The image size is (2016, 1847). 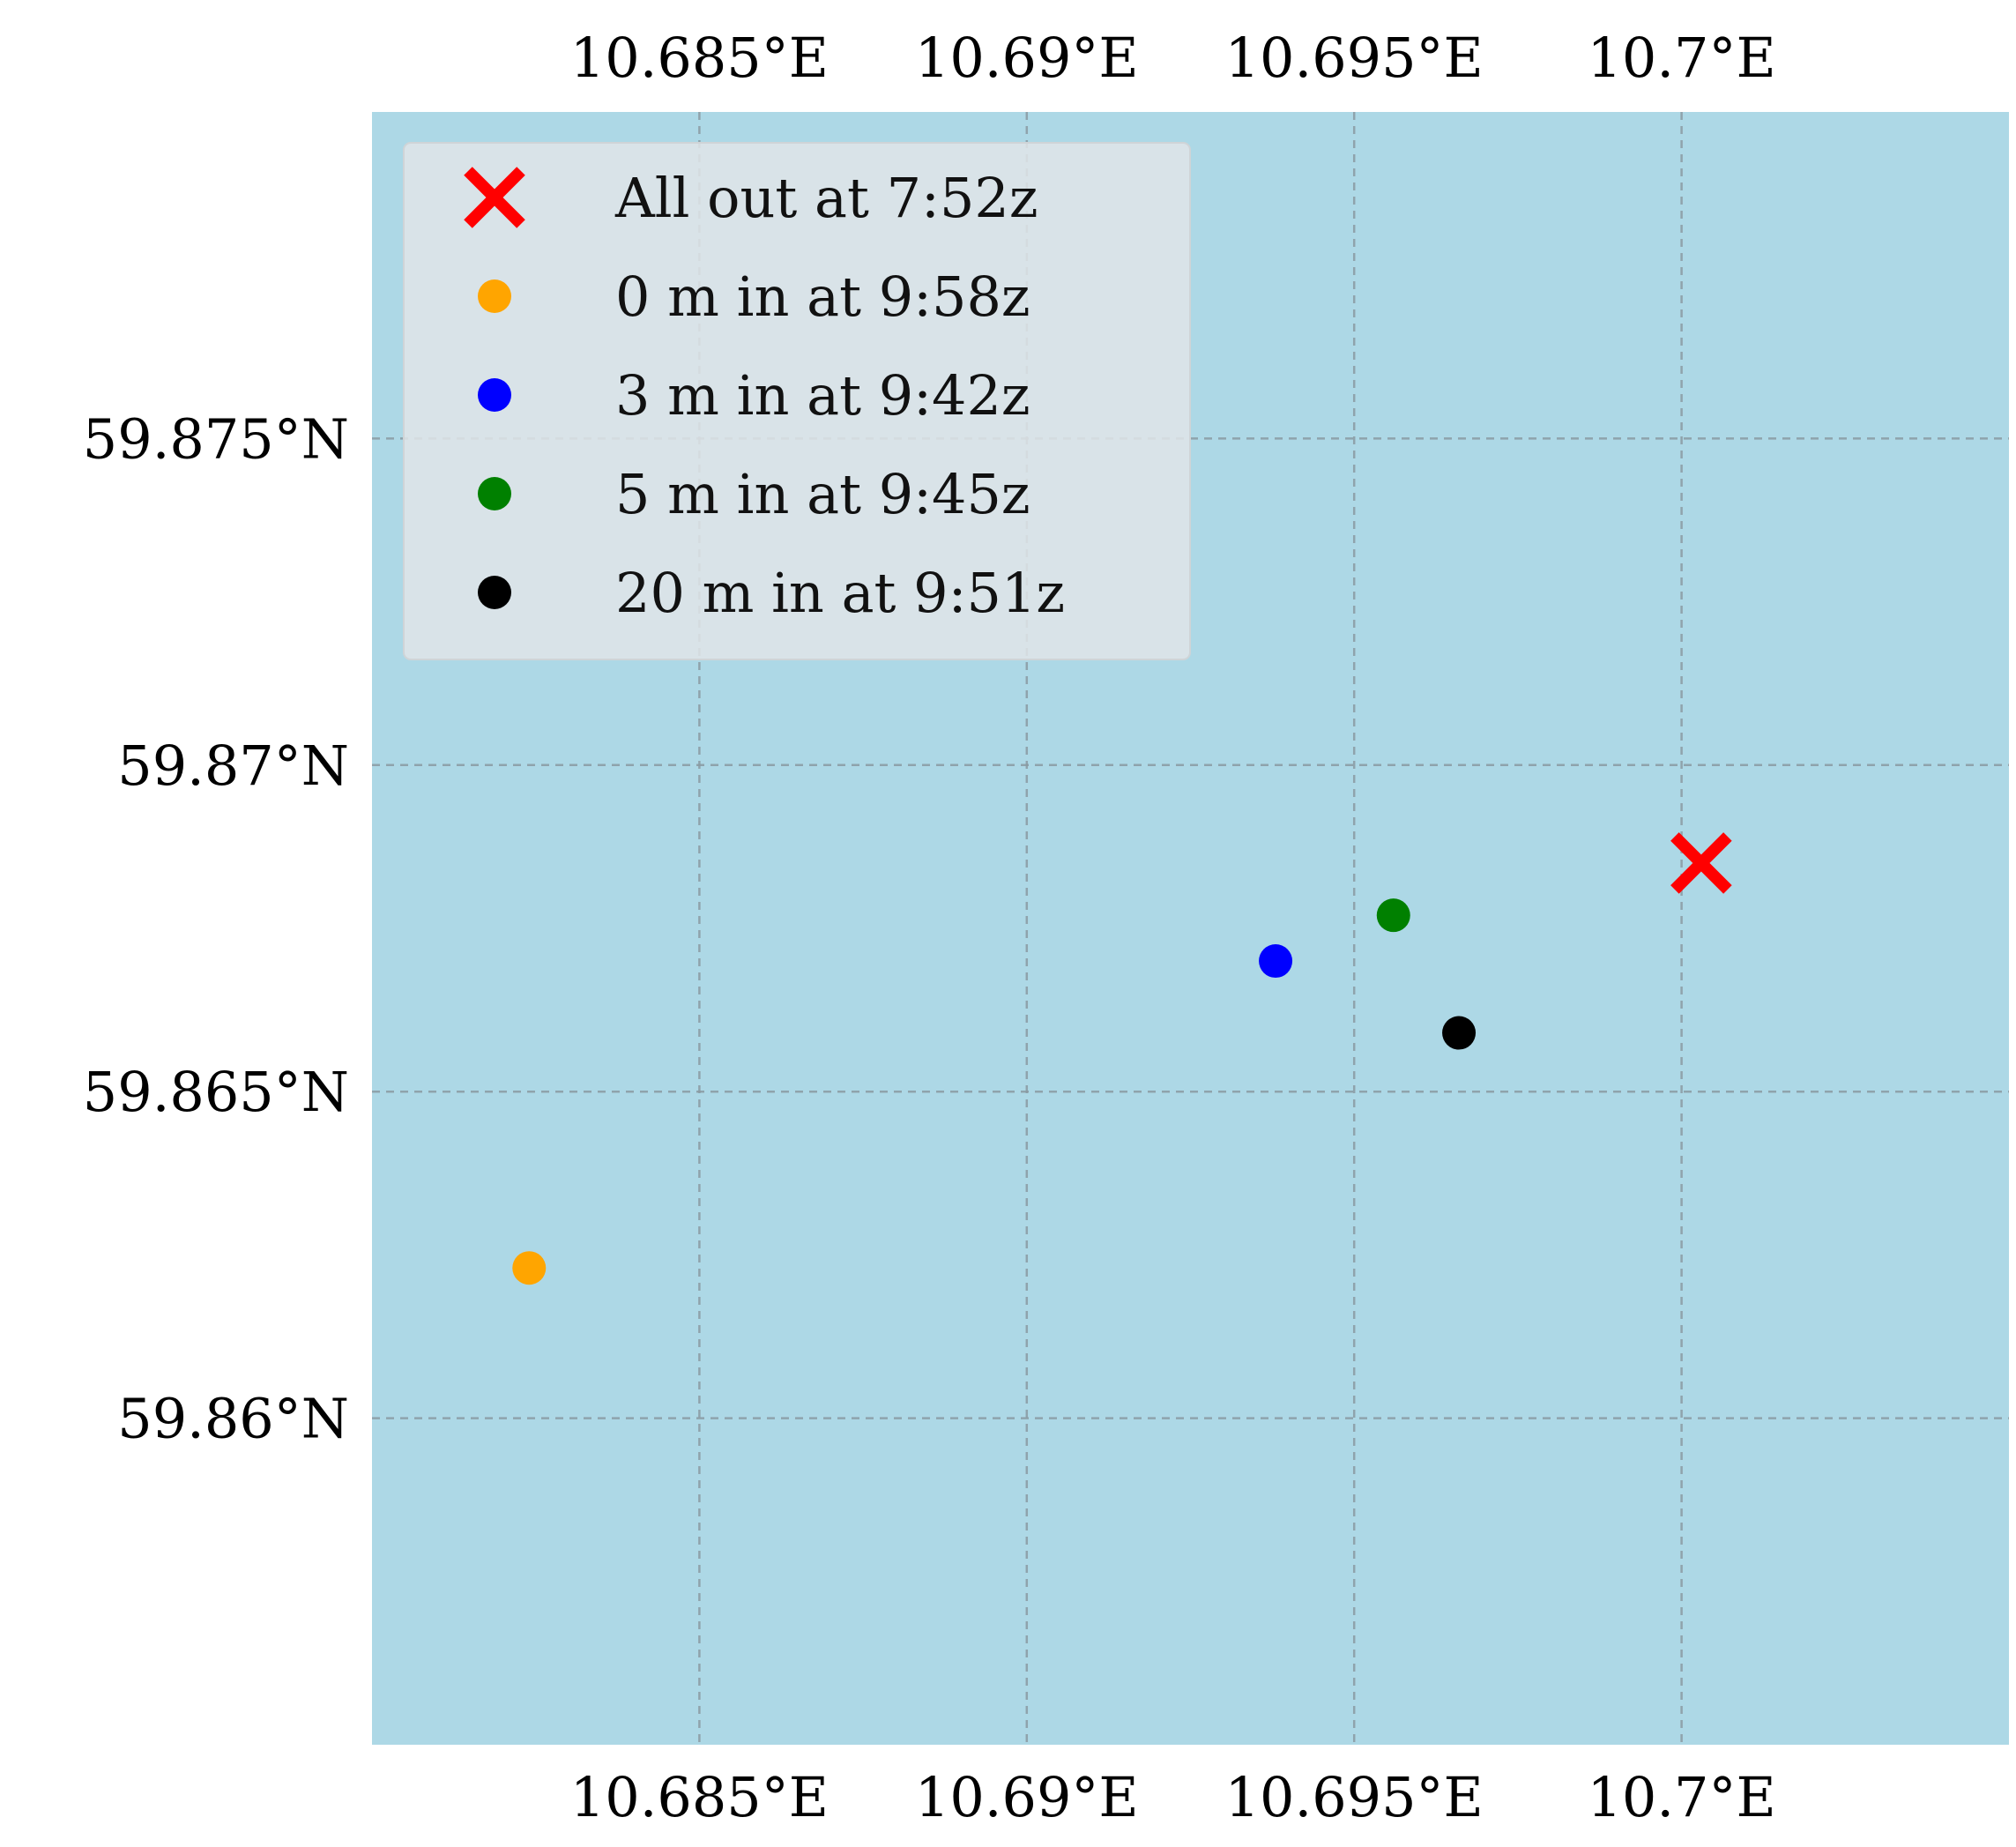 What do you see at coordinates (233, 766) in the screenshot?
I see `y-tick-label-1: 59.87°N` at bounding box center [233, 766].